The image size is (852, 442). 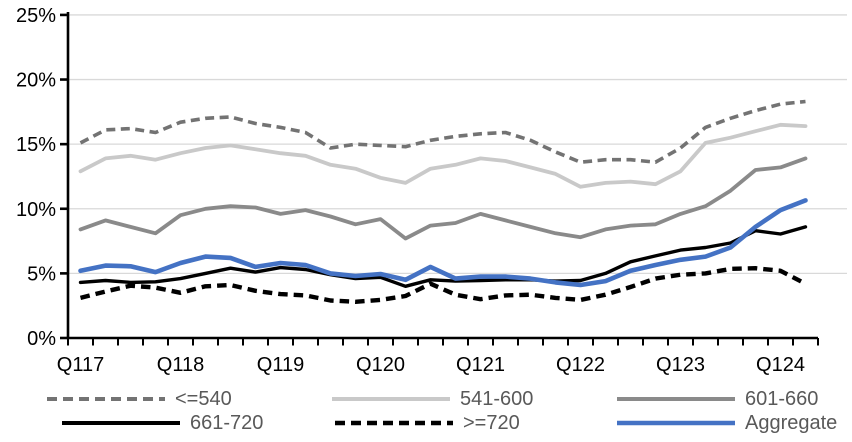 What do you see at coordinates (227, 423) in the screenshot?
I see `legend-label-661-720: 661-720` at bounding box center [227, 423].